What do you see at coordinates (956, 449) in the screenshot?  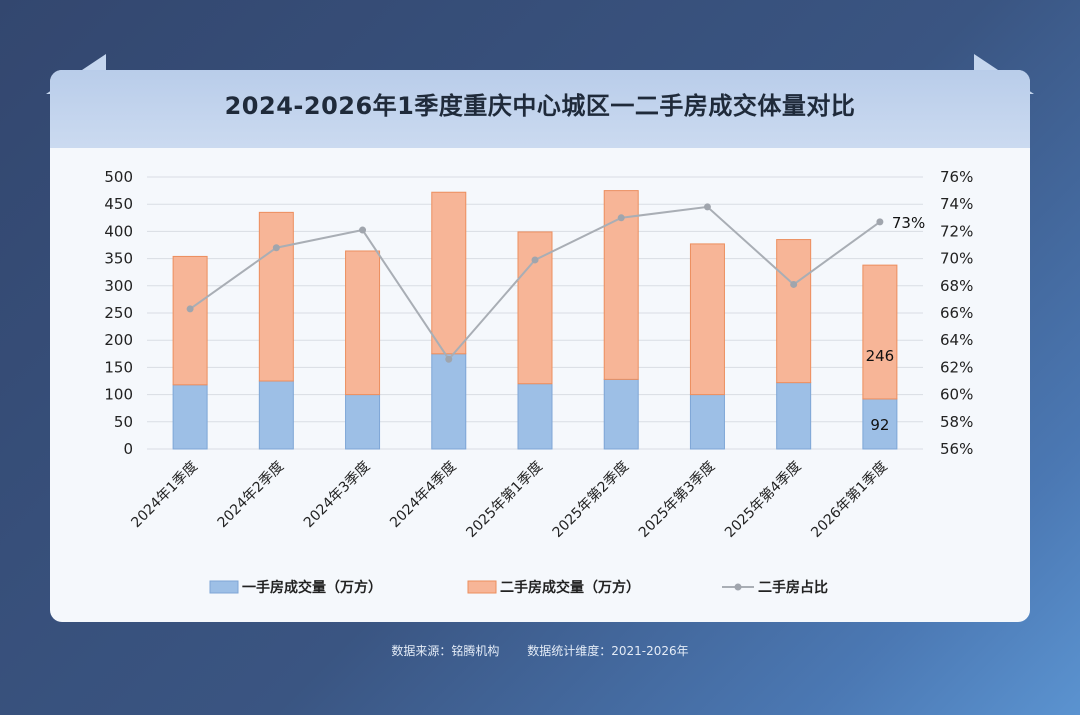 I see `y2-tick-label: 56%` at bounding box center [956, 449].